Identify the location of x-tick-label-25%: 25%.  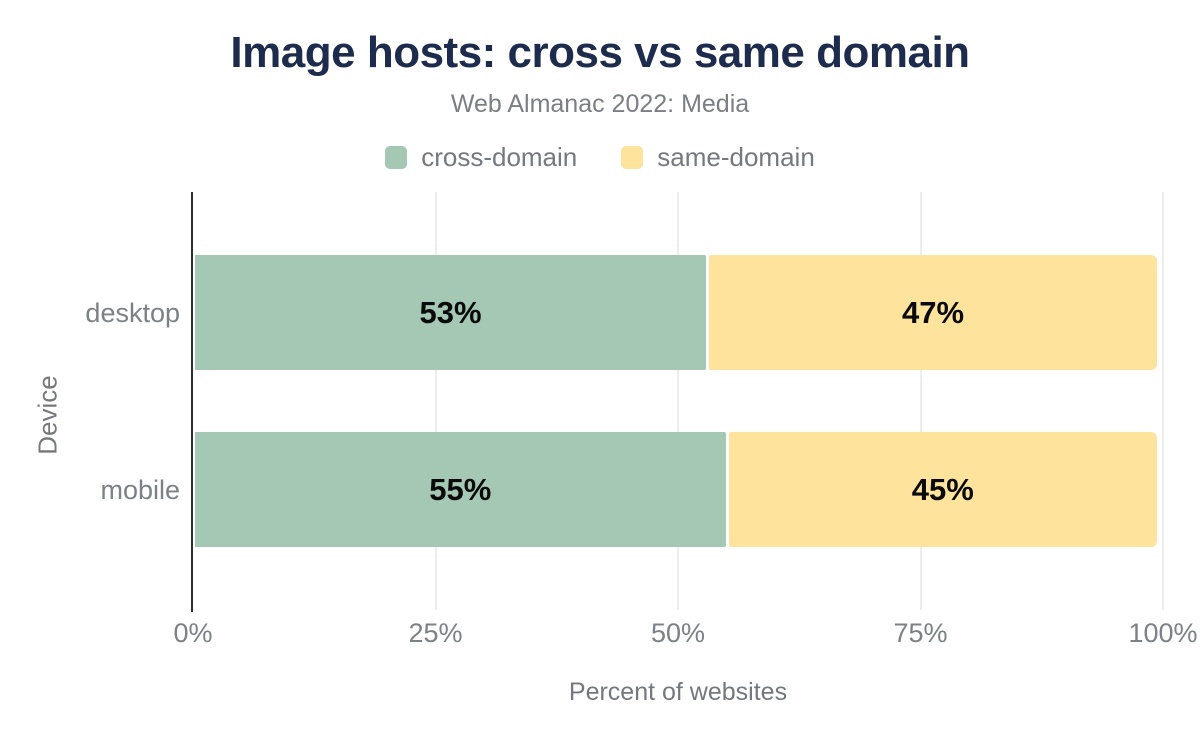
(435, 633).